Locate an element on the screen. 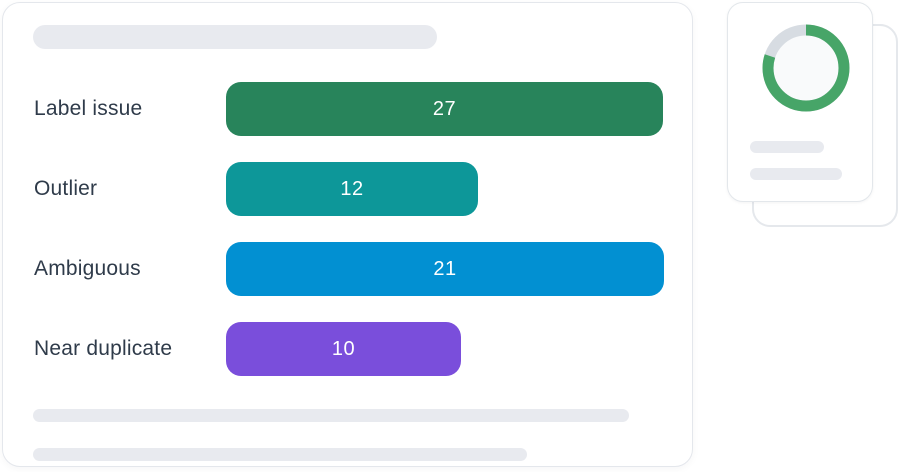  donut-green-arc is located at coordinates (806, 68).